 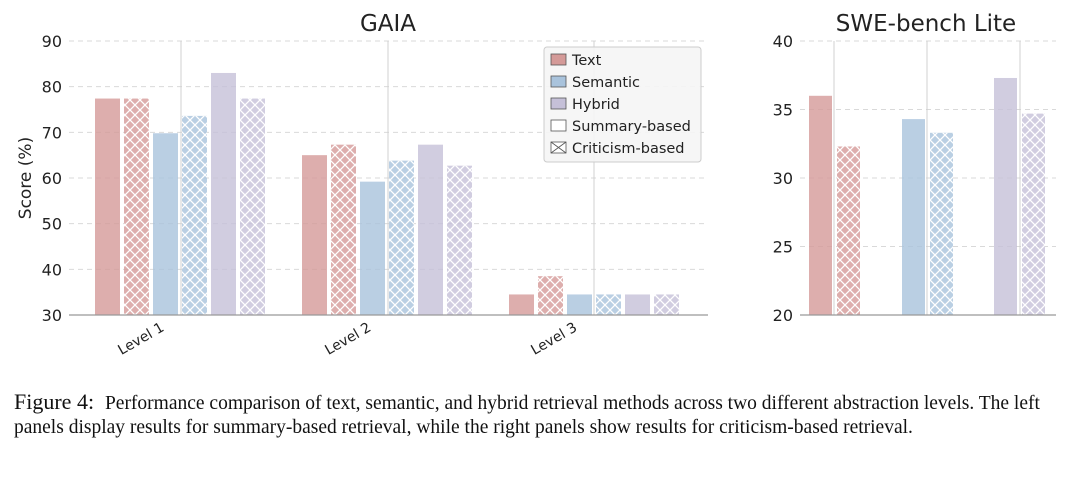 What do you see at coordinates (52, 41) in the screenshot?
I see `gaia-y-tick-label: 90` at bounding box center [52, 41].